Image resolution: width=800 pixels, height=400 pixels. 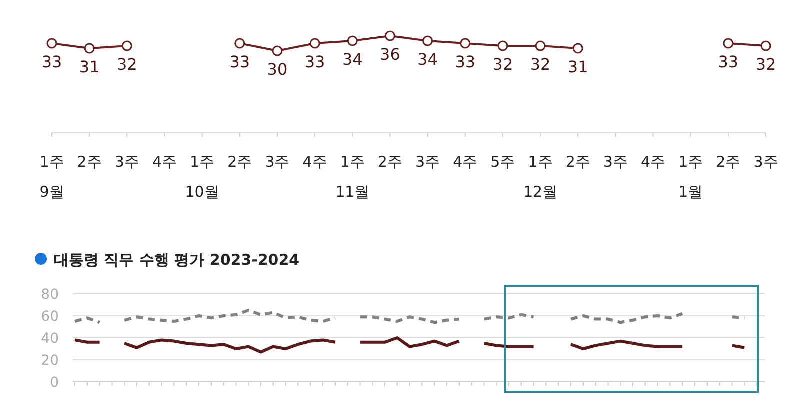 What do you see at coordinates (540, 177) in the screenshot?
I see `x-tick-label: 1주 12월` at bounding box center [540, 177].